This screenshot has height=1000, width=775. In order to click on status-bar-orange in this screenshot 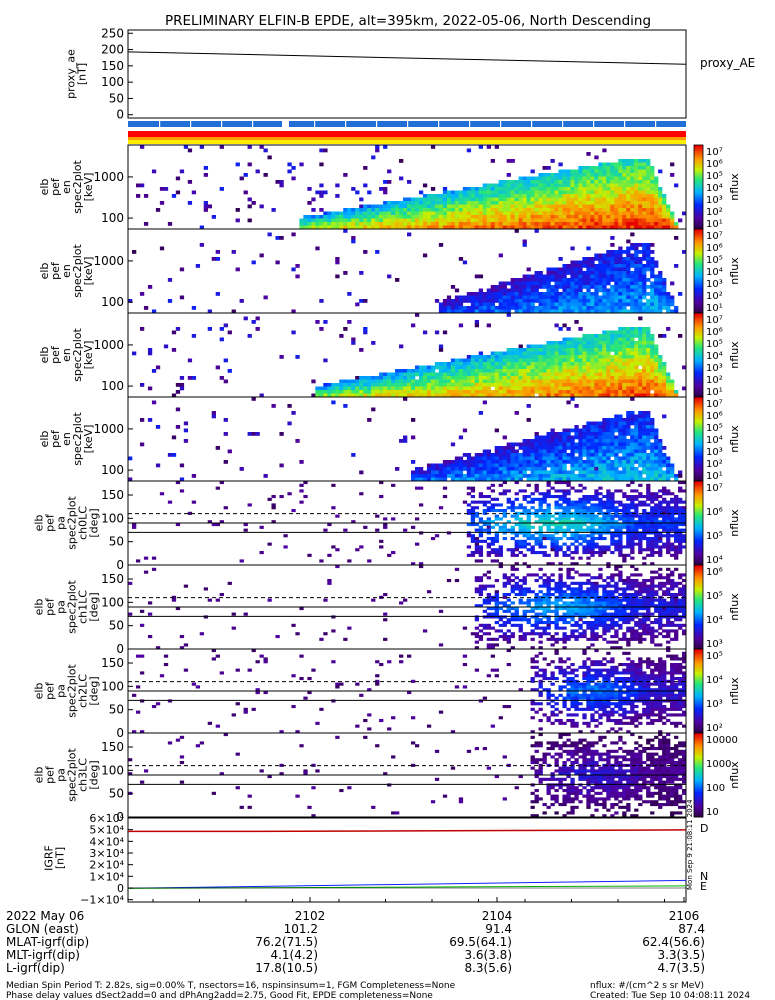, I will do `click(407, 138)`.